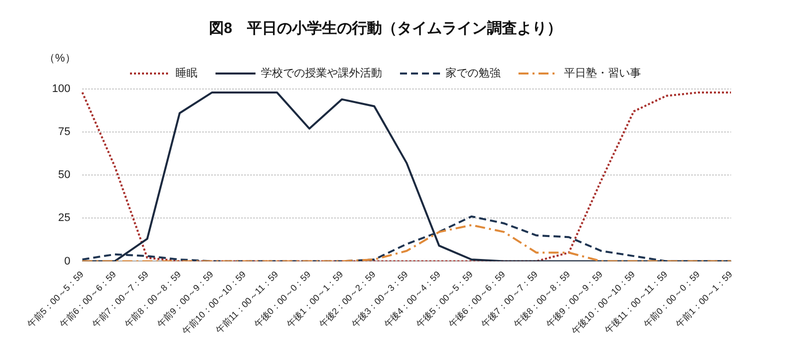 The height and width of the screenshot is (344, 791). What do you see at coordinates (406, 243) in the screenshot?
I see `line-series` at bounding box center [406, 243].